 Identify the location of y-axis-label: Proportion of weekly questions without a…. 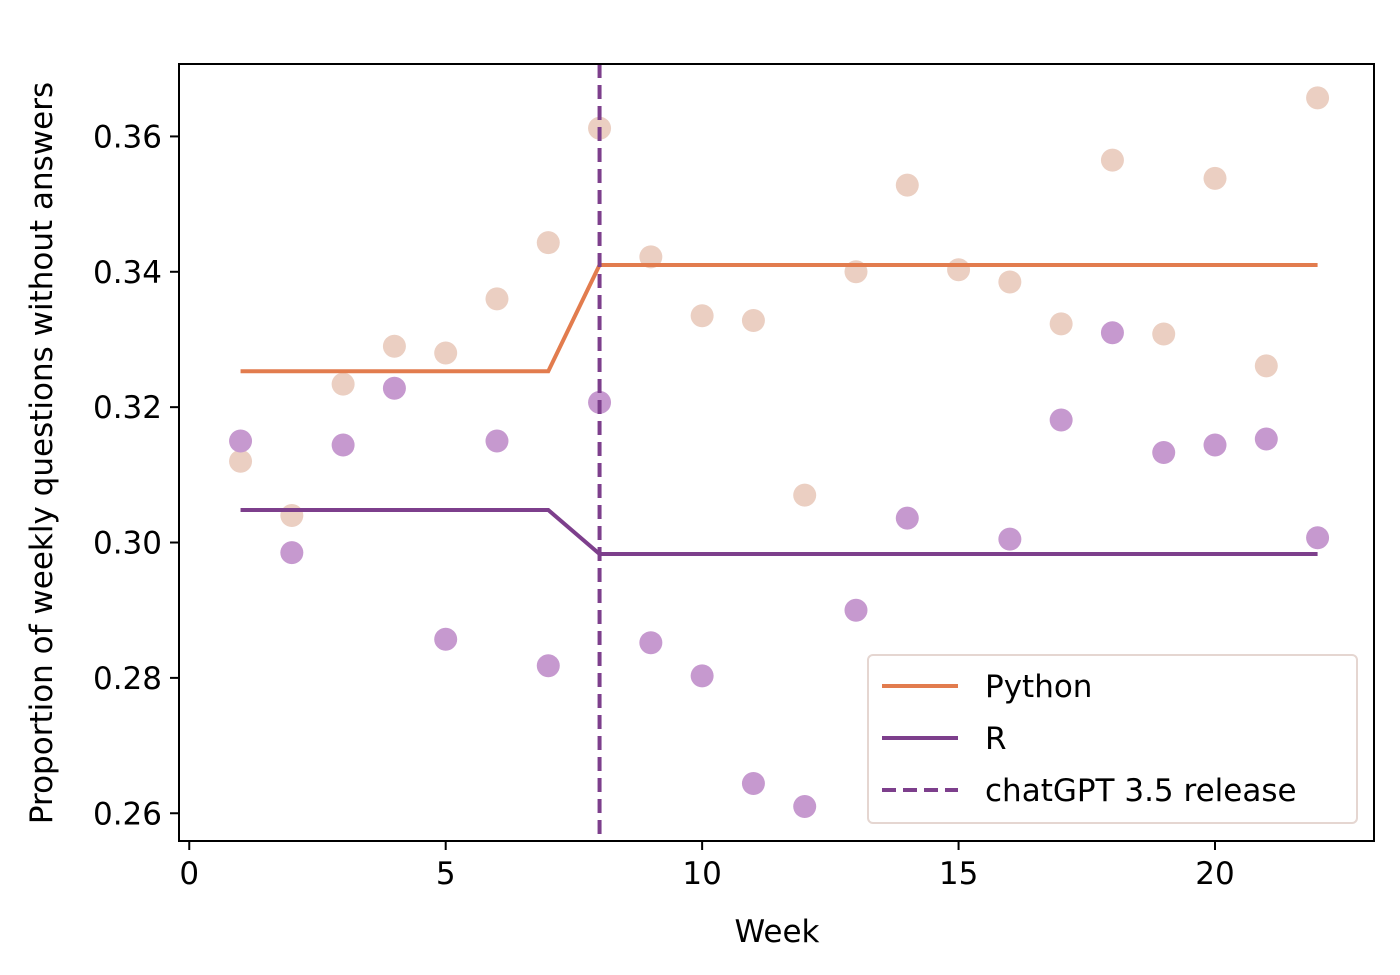
(42, 453).